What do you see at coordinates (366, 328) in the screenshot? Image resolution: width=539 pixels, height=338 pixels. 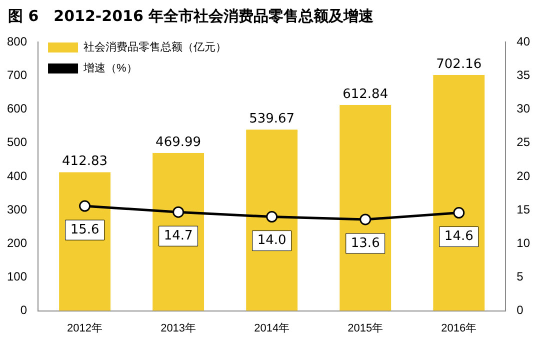 I see `x-tick-label: 2015年` at bounding box center [366, 328].